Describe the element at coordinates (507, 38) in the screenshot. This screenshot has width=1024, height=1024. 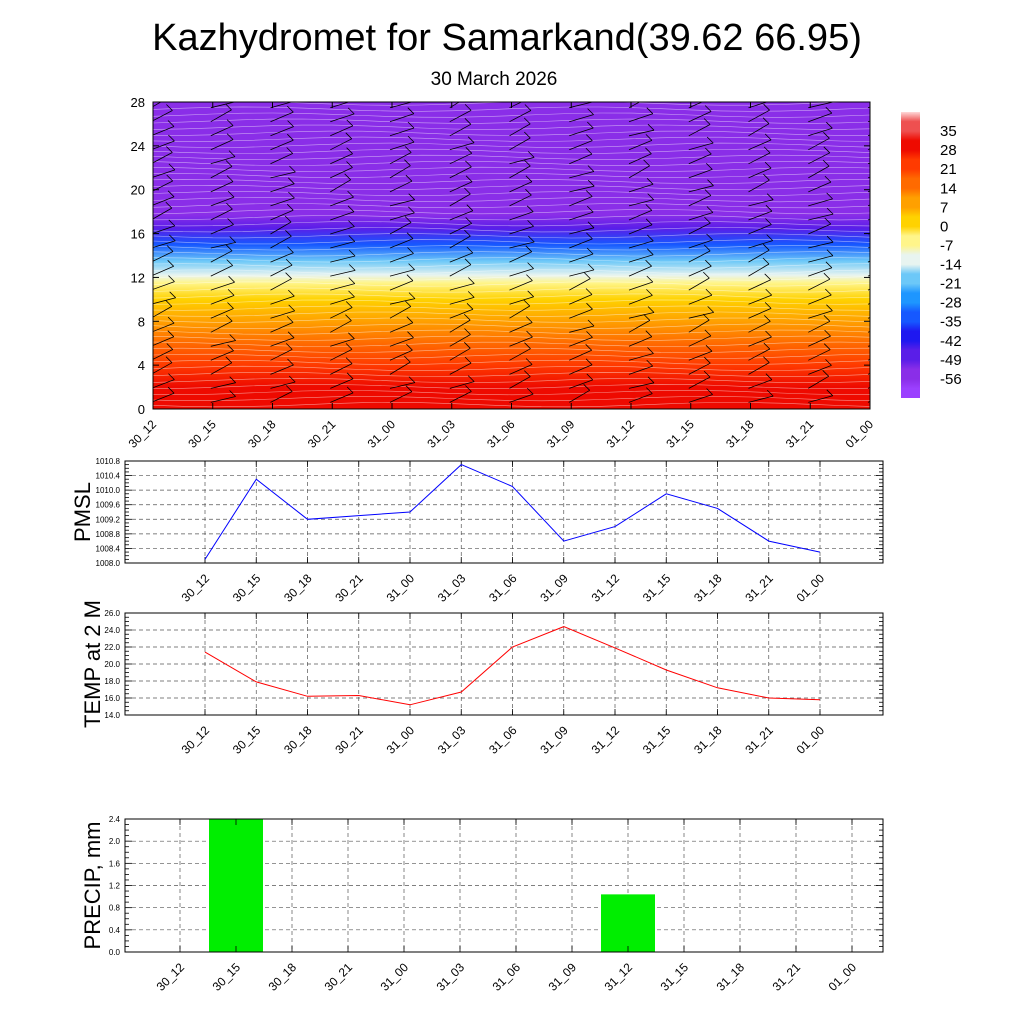
I see `chart-title: Kazhydromet for Samarkand(39.62 66.95)` at that location.